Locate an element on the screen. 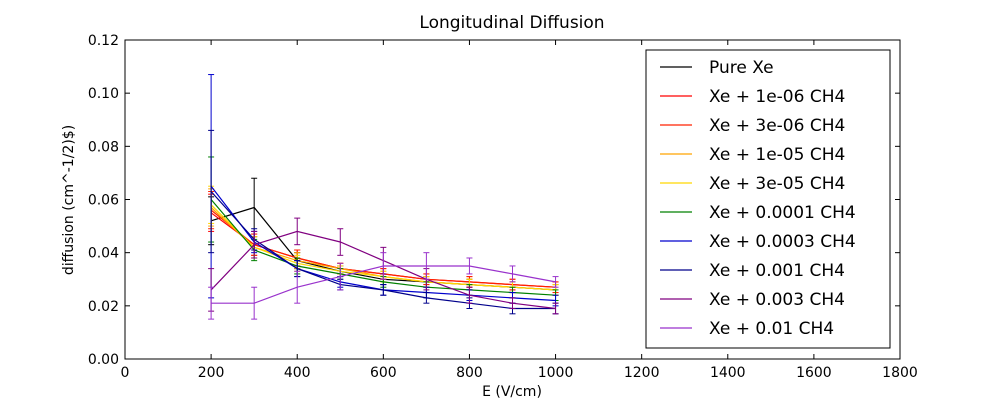 This screenshot has height=404, width=1000. legend-item: Xe + 0.001 CH4 is located at coordinates (752, 271).